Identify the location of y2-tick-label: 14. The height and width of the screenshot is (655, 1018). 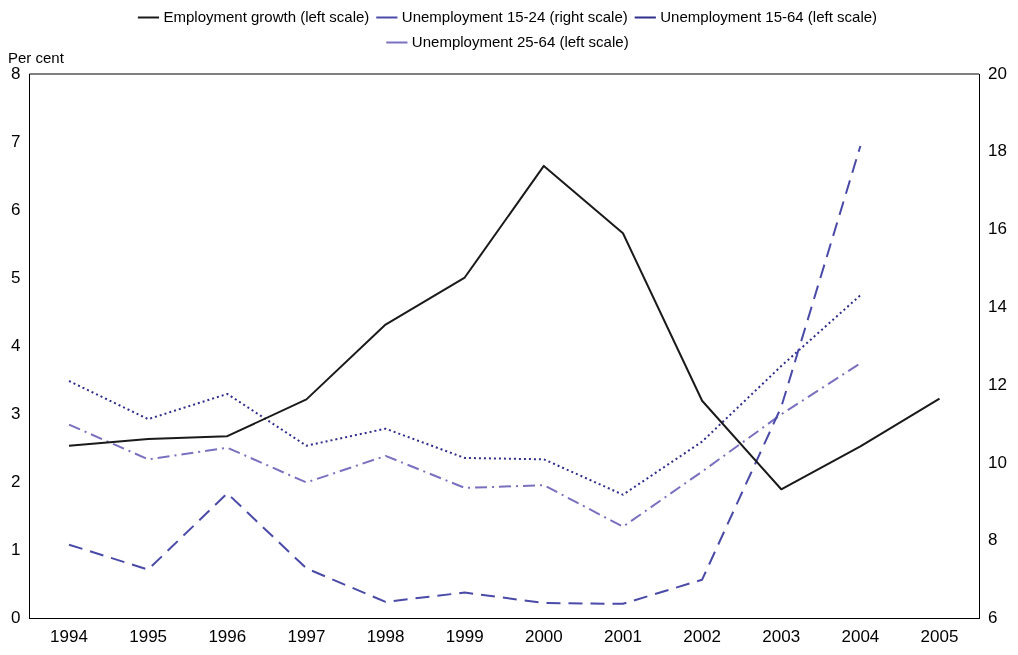
(998, 307).